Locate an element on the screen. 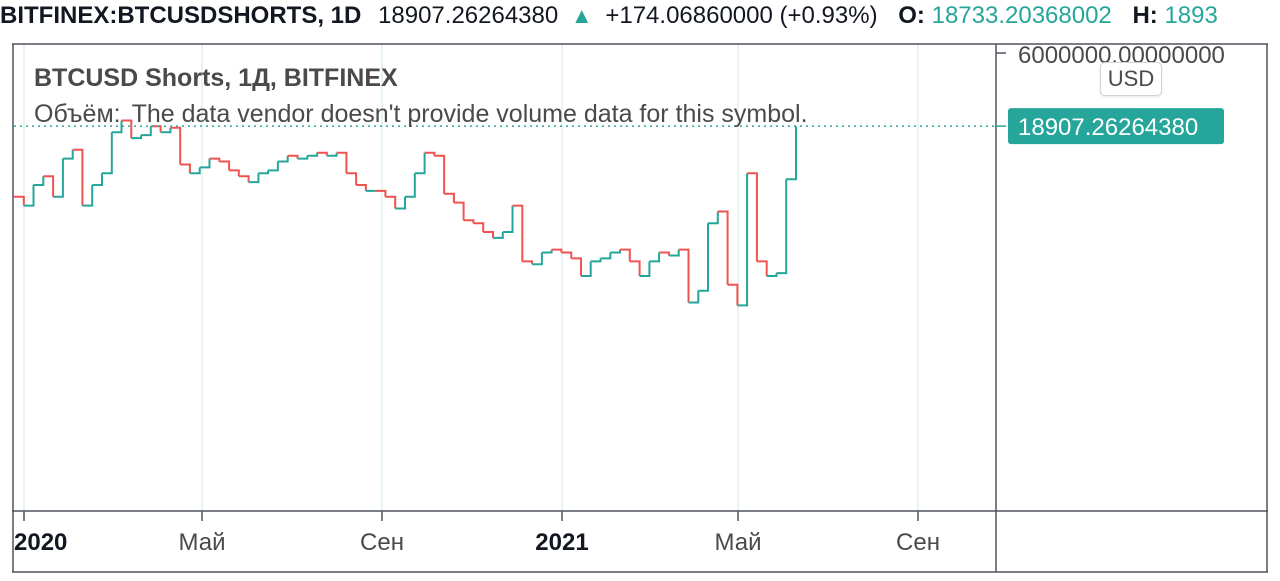  time-axis: 2020 Май Сен 2021 Май Сен is located at coordinates (477, 533).